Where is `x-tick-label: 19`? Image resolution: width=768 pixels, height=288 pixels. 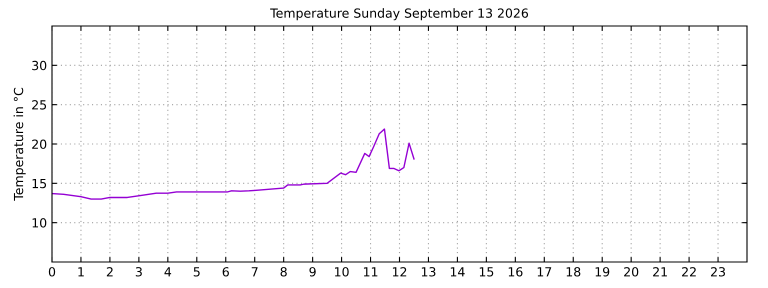
x-tick-label: 19 is located at coordinates (603, 272).